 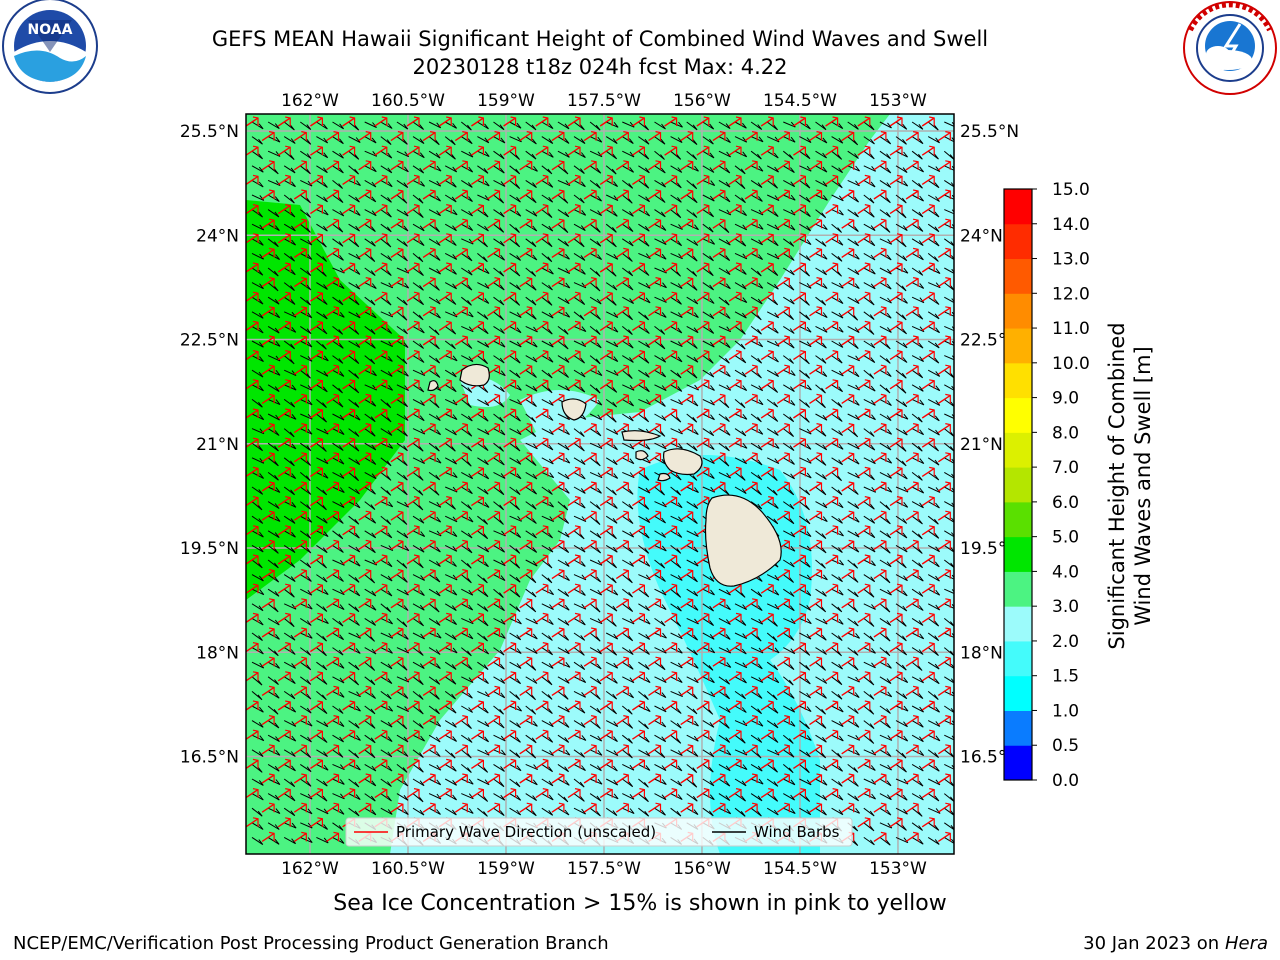 I want to click on colorbar-tick-label: 3.0, so click(x=1065, y=607).